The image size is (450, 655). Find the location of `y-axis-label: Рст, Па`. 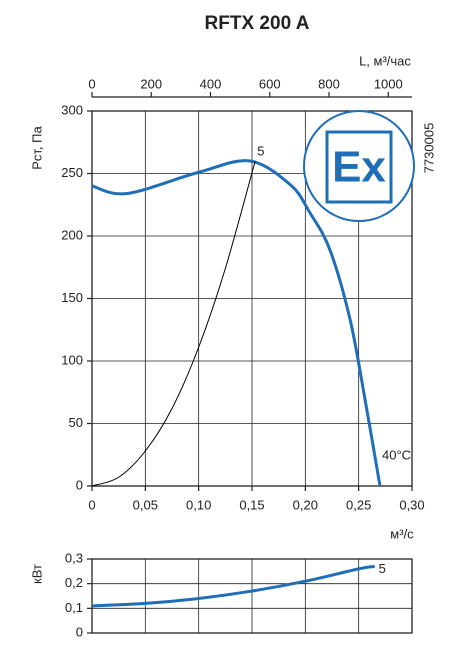

y-axis-label: Рст, Па is located at coordinates (36, 147).